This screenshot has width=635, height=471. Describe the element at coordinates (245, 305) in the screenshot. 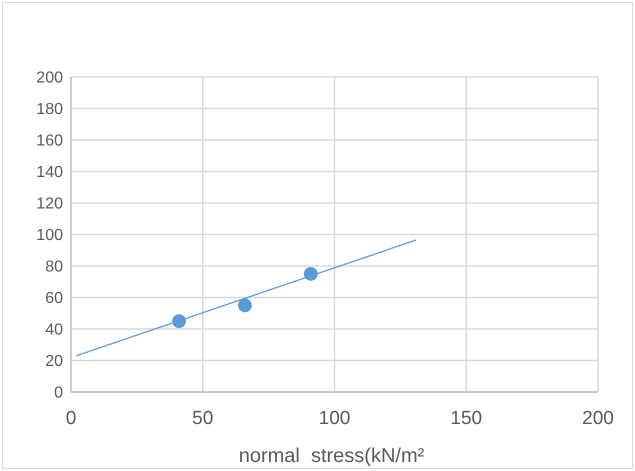

I see `point` at that location.